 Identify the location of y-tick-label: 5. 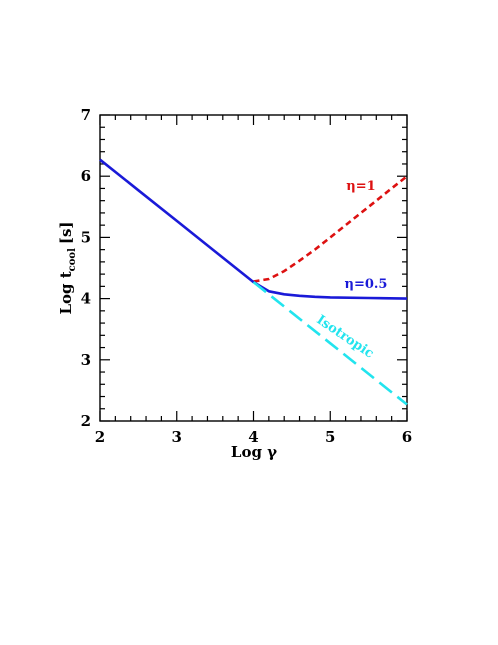
(86, 237).